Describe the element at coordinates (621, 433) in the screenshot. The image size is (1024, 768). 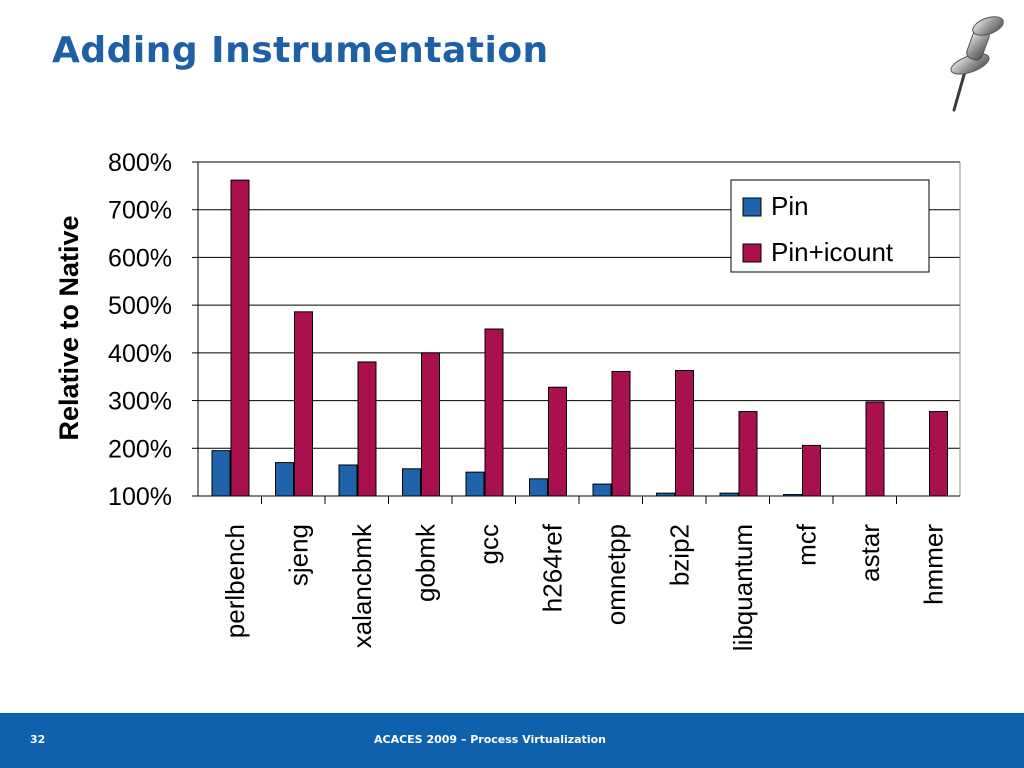
I see `bar-pin-icount-omnetpp` at that location.